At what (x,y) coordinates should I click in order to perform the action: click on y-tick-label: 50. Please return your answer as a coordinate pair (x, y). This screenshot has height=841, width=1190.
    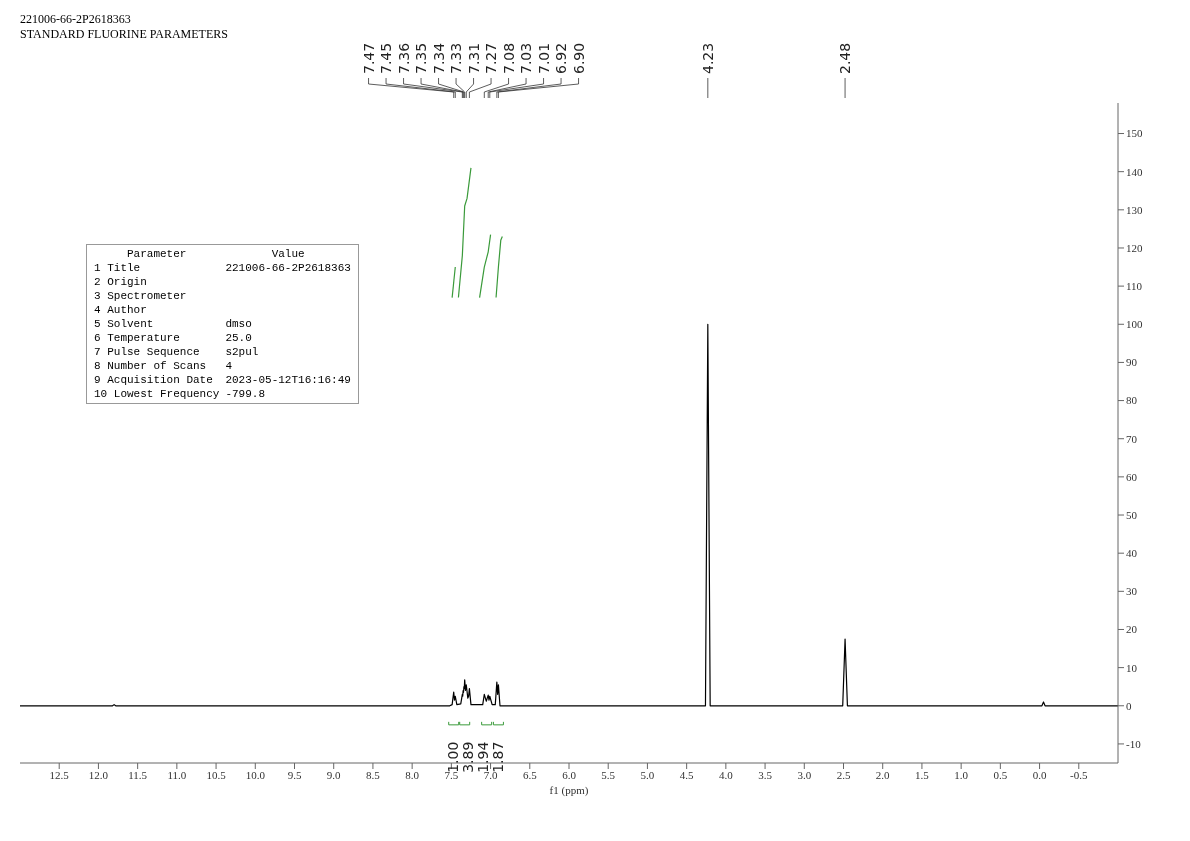
    Looking at the image, I should click on (1132, 514).